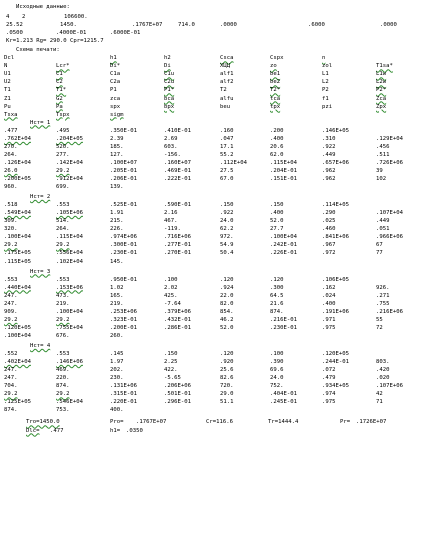 Image resolution: width=435 pixels, height=544 pixels. What do you see at coordinates (277, 221) in the screenshot?
I see `stage-value: 52.0` at bounding box center [277, 221].